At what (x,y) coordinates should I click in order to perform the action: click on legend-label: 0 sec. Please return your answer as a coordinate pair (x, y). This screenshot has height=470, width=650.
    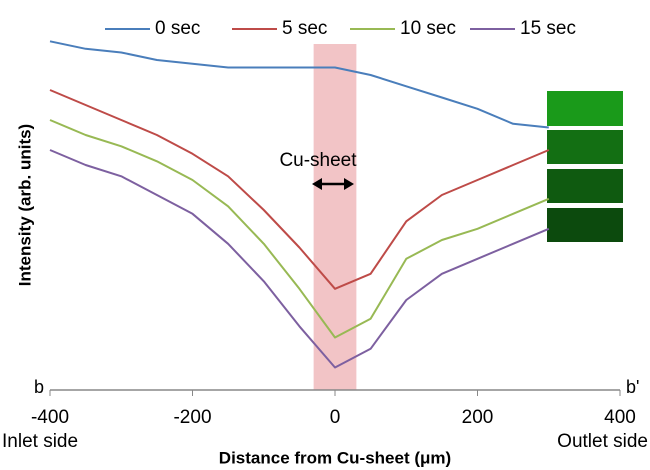
    Looking at the image, I should click on (177, 28).